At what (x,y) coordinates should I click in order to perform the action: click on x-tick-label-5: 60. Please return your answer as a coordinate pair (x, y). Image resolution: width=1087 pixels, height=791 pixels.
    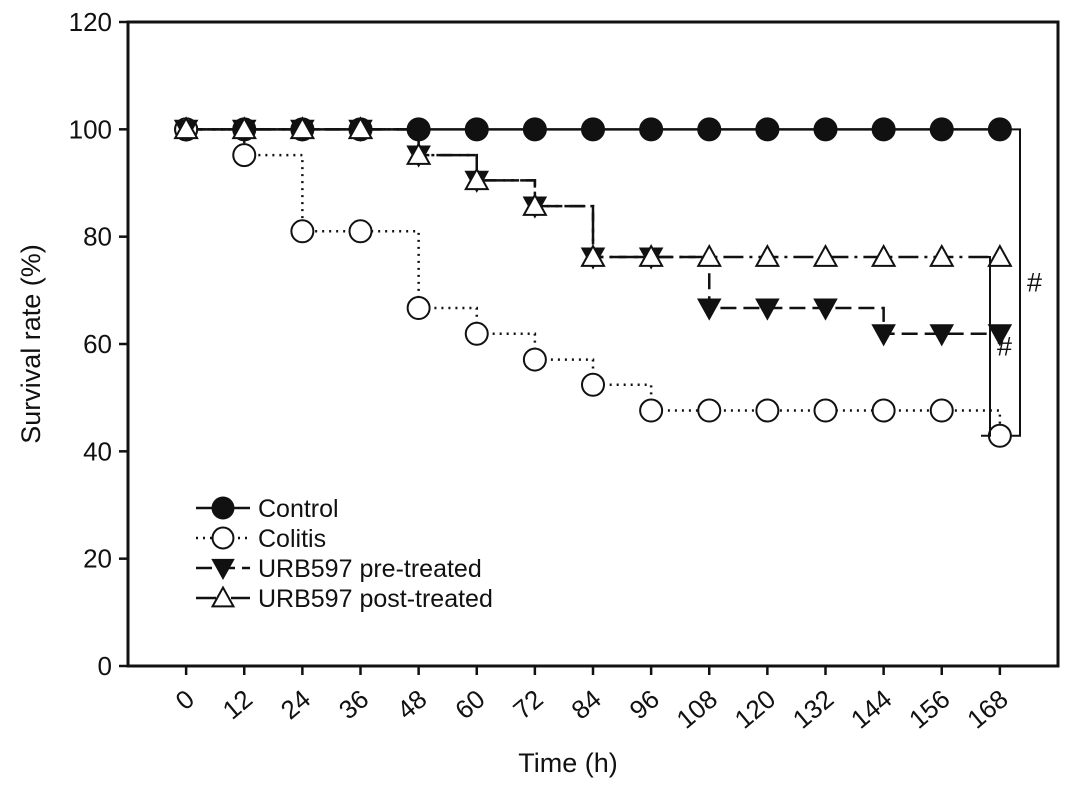
    Looking at the image, I should click on (469, 705).